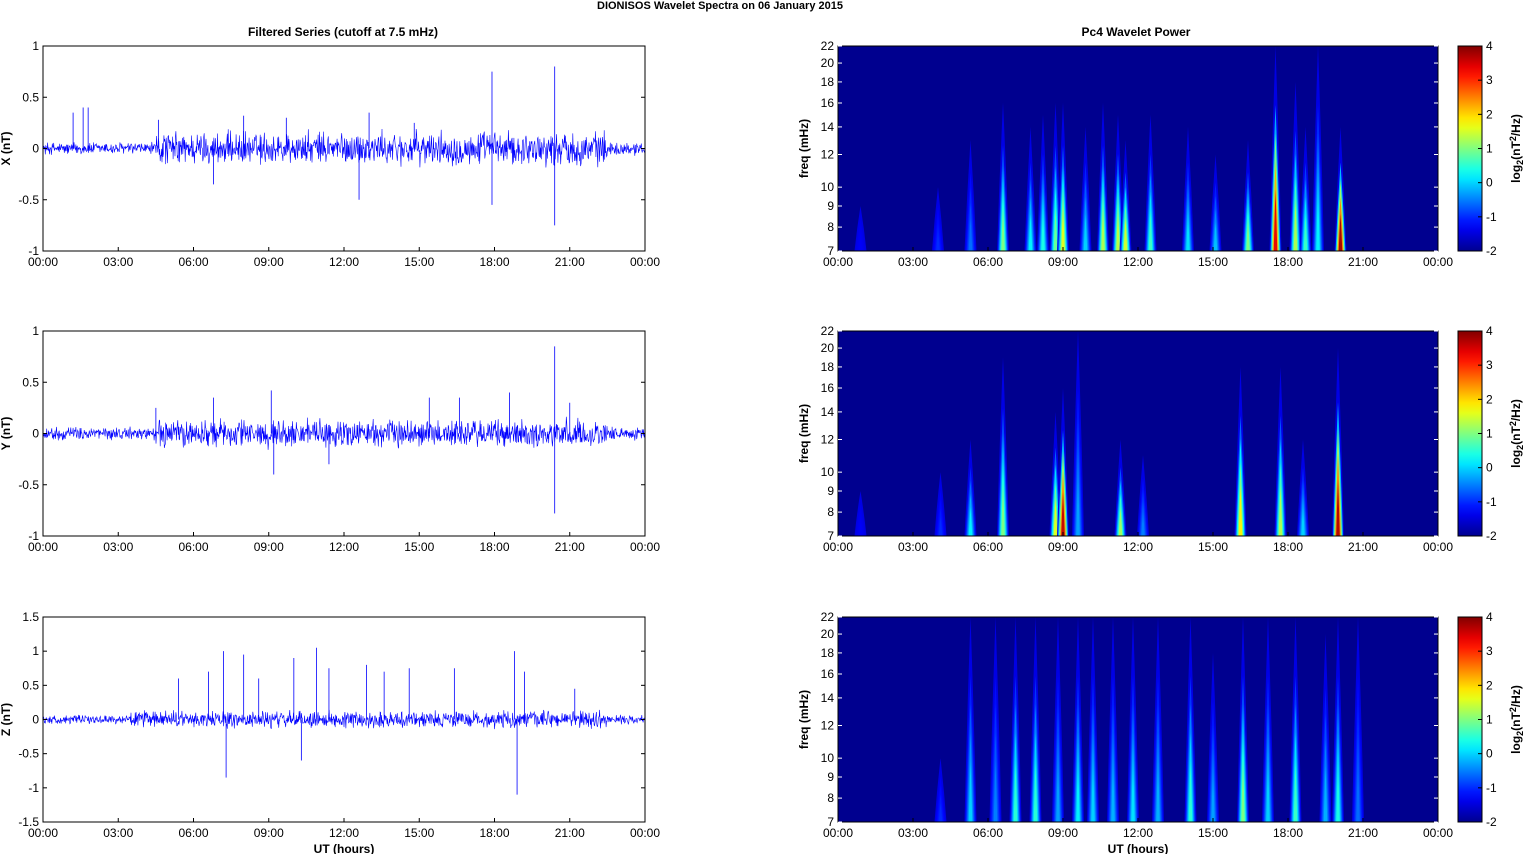 The height and width of the screenshot is (854, 1525). Describe the element at coordinates (193, 833) in the screenshot. I see `line-x-tick-label: 06:00` at that location.